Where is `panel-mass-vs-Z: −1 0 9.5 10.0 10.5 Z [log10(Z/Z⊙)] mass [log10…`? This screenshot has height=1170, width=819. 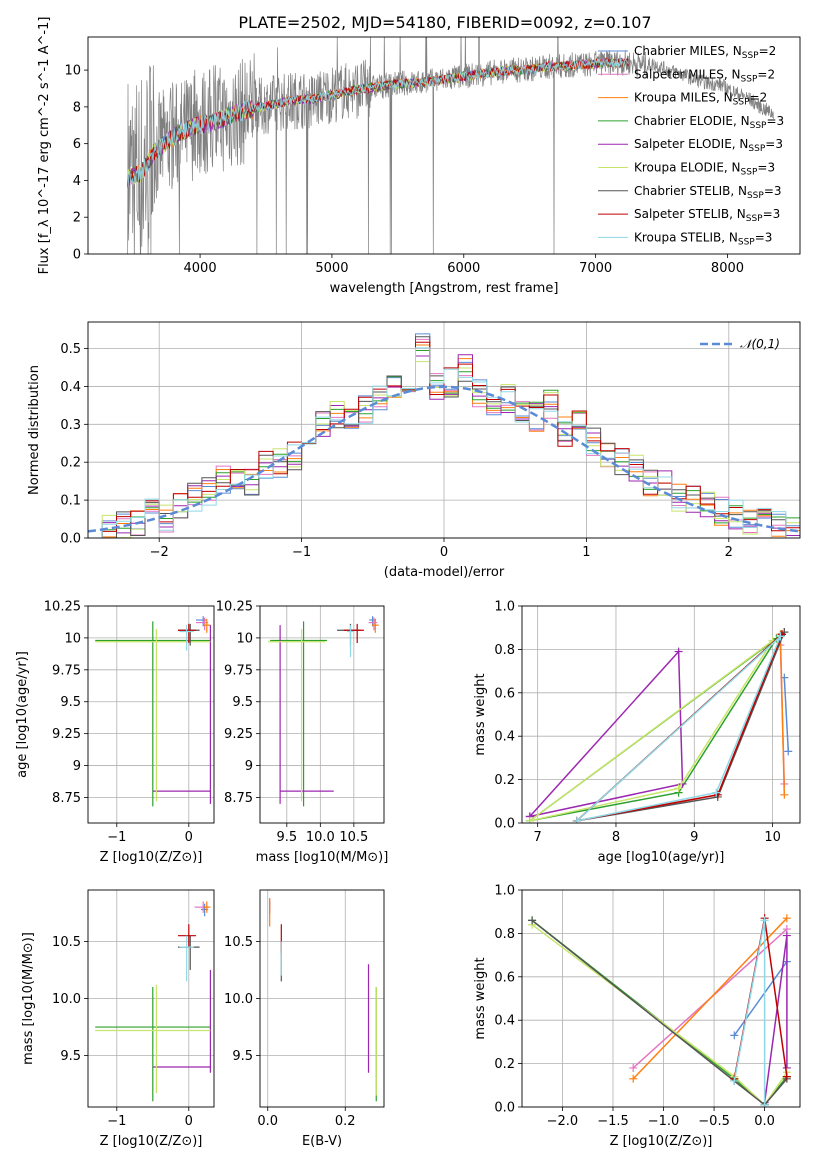 panel-mass-vs-Z: −1 0 9.5 10.0 10.5 Z [log10(Z/Z⊙)] mass [log10… is located at coordinates (118, 1019).